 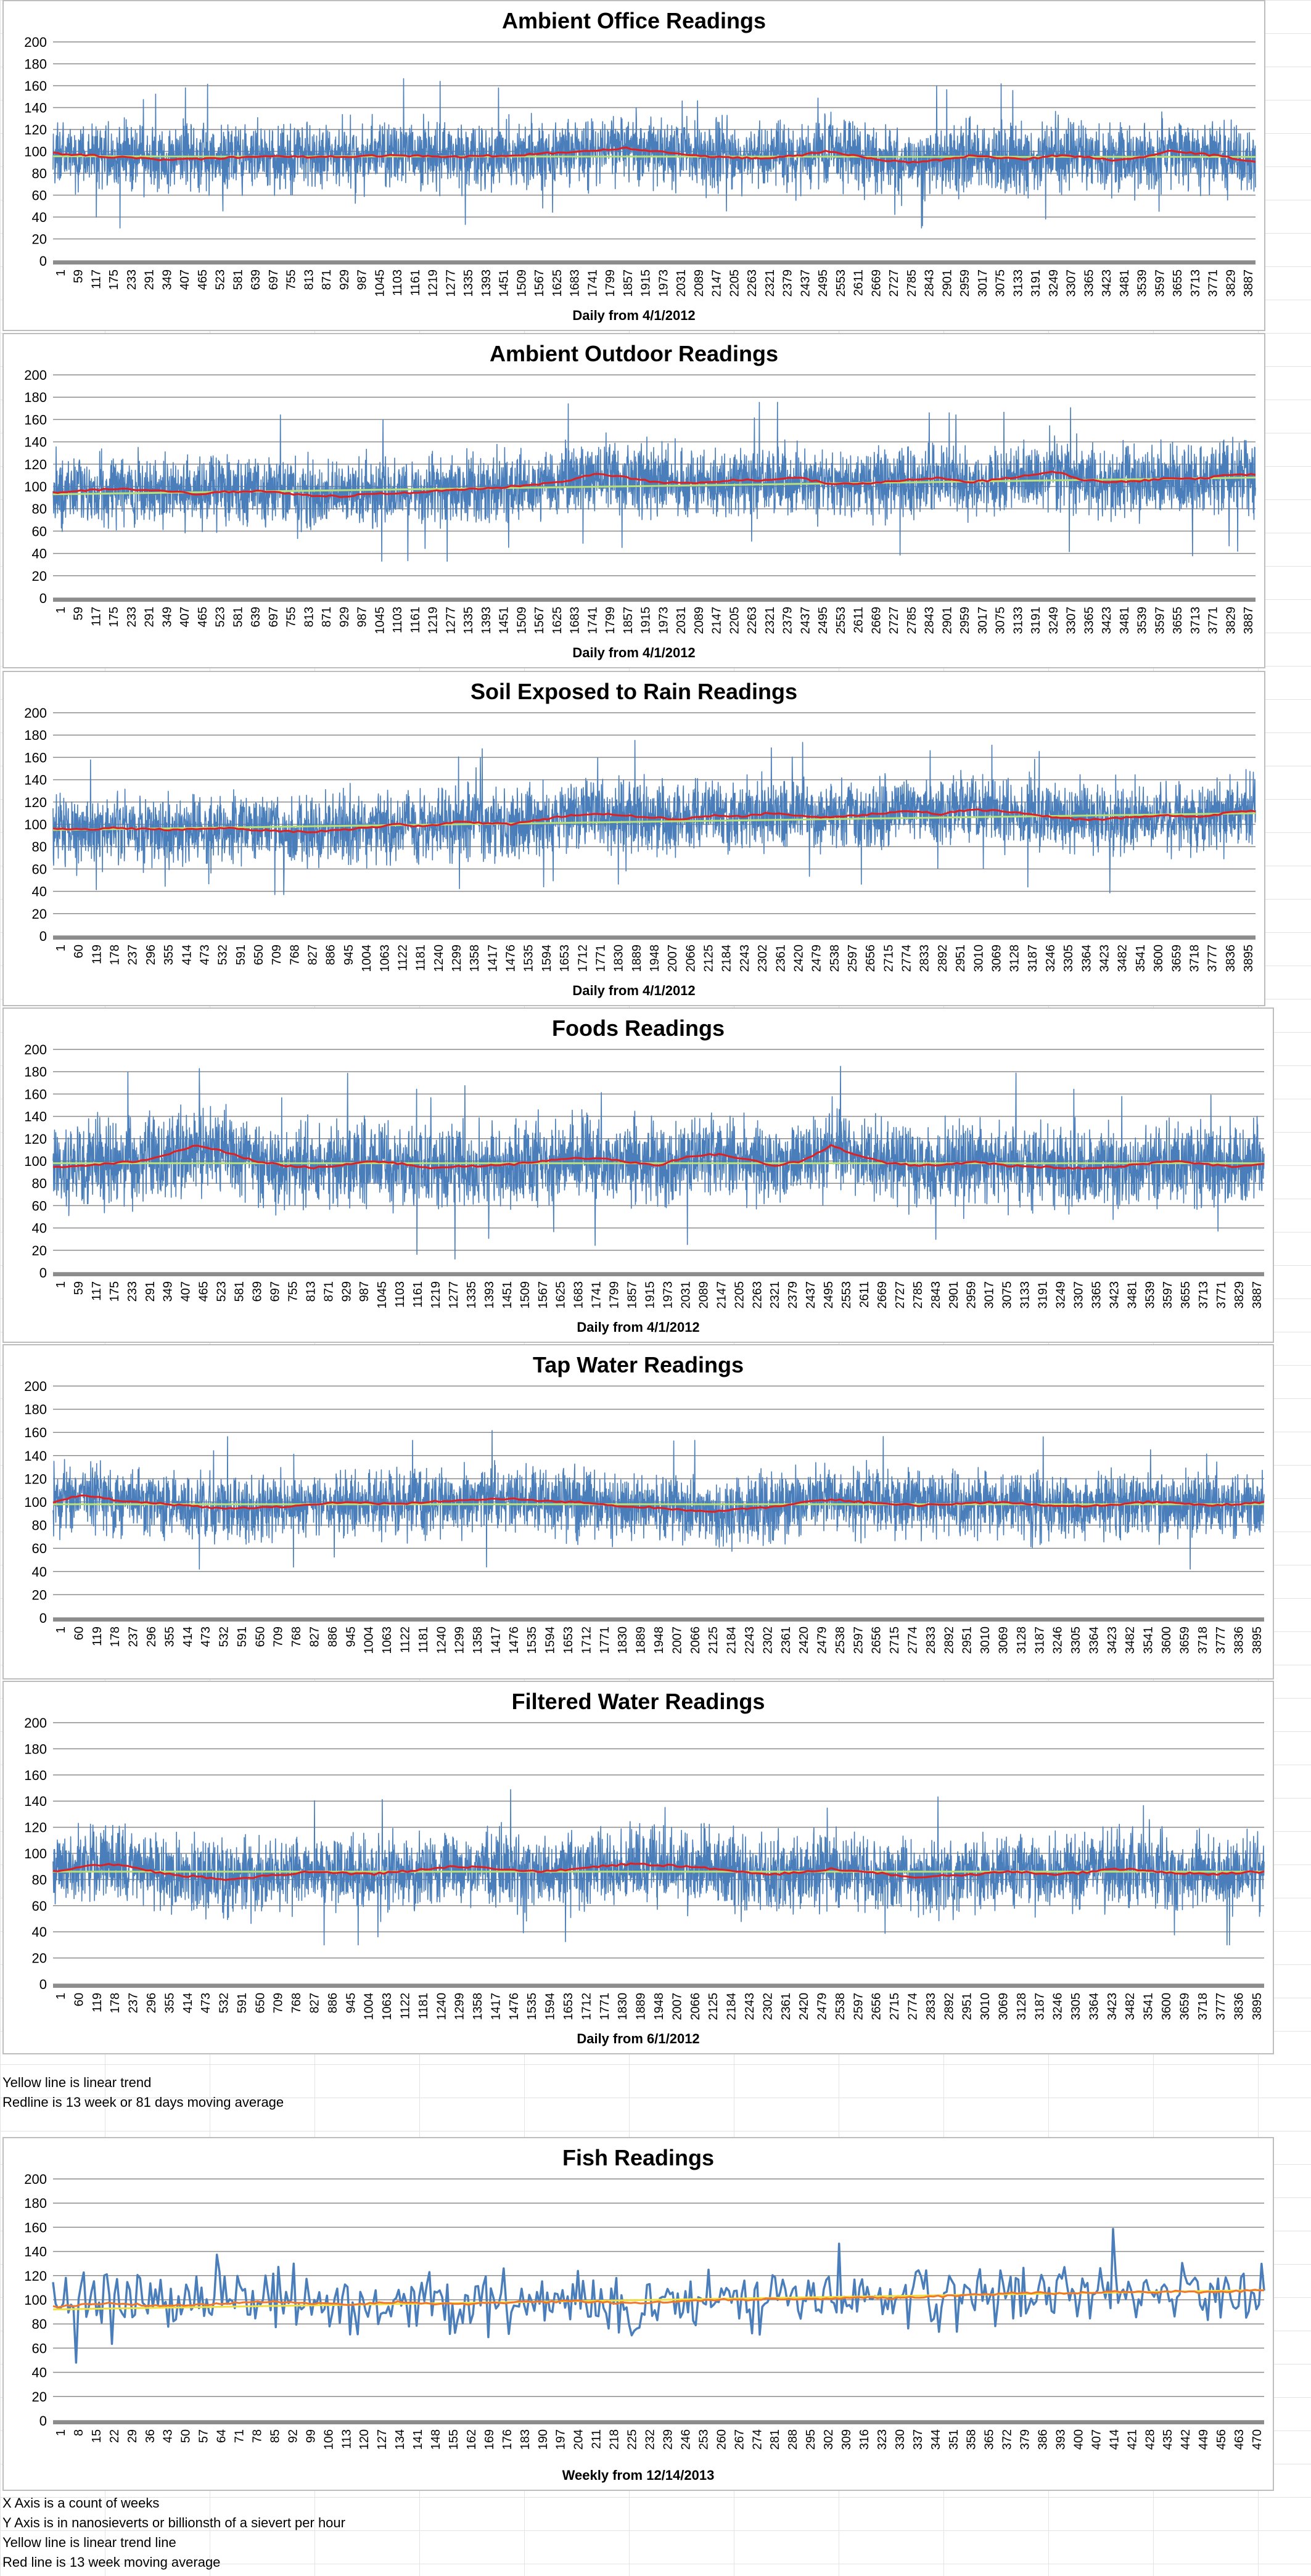 What do you see at coordinates (115, 2436) in the screenshot?
I see `x-tick-label: 22` at bounding box center [115, 2436].